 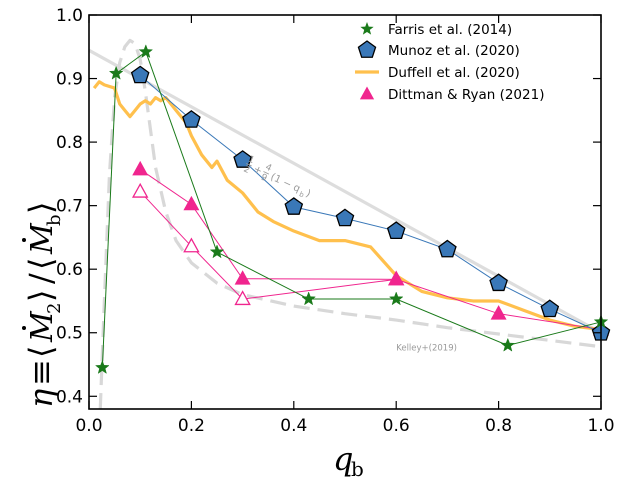 What do you see at coordinates (41, 208) in the screenshot?
I see `y-label-rangle-2: ⟩` at bounding box center [41, 208].